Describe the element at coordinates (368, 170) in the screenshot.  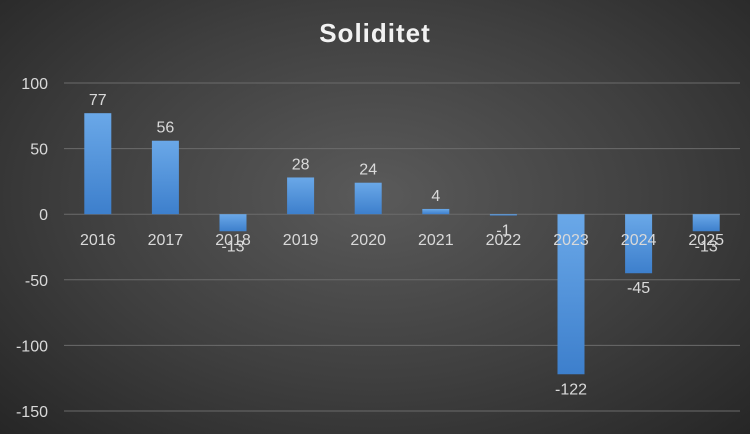
I see `data-label: 24` at that location.